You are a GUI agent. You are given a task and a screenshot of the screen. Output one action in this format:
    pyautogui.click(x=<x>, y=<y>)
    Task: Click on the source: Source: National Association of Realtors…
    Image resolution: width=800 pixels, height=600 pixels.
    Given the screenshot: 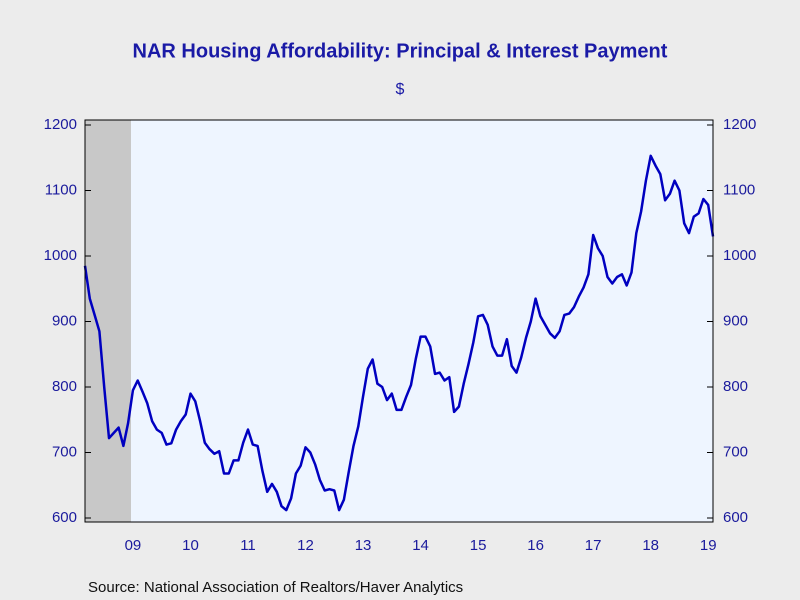 What is the action you would take?
    pyautogui.click(x=275, y=587)
    